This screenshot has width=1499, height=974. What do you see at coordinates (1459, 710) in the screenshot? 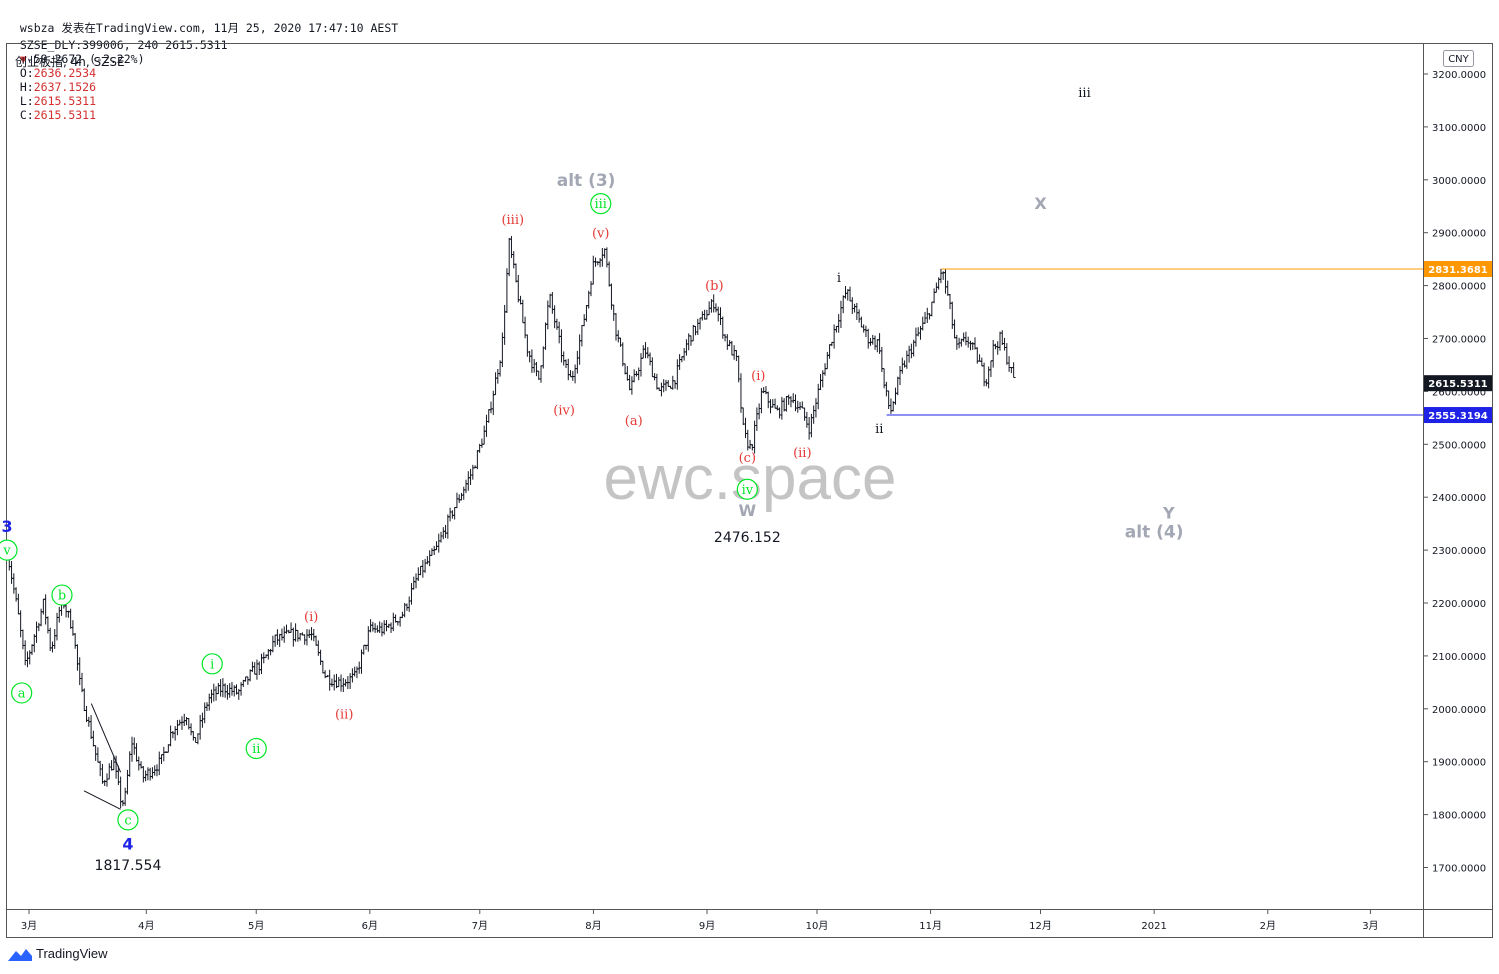
I see `y-tick-label: 2000.0000` at bounding box center [1459, 710].